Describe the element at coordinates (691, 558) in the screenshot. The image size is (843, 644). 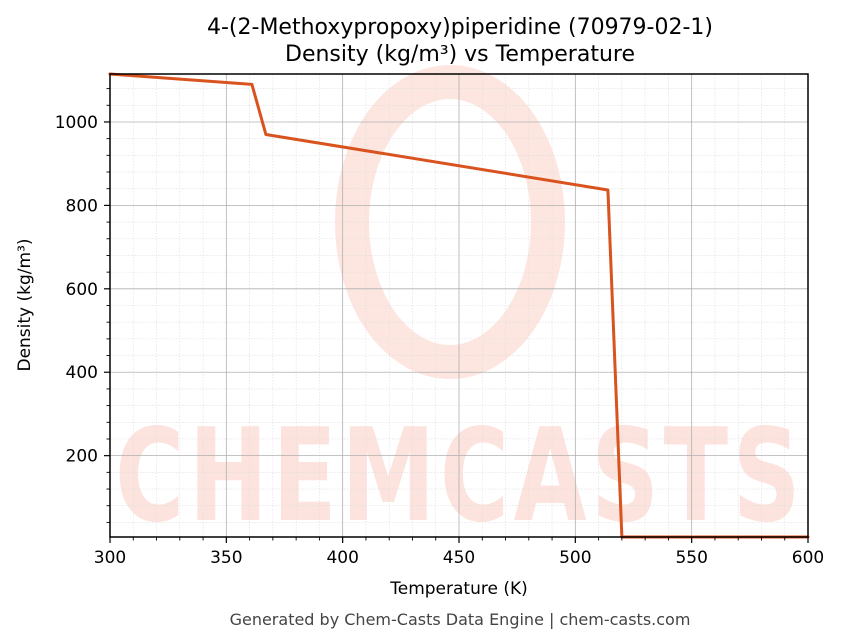
I see `x-tick-label: 550` at that location.